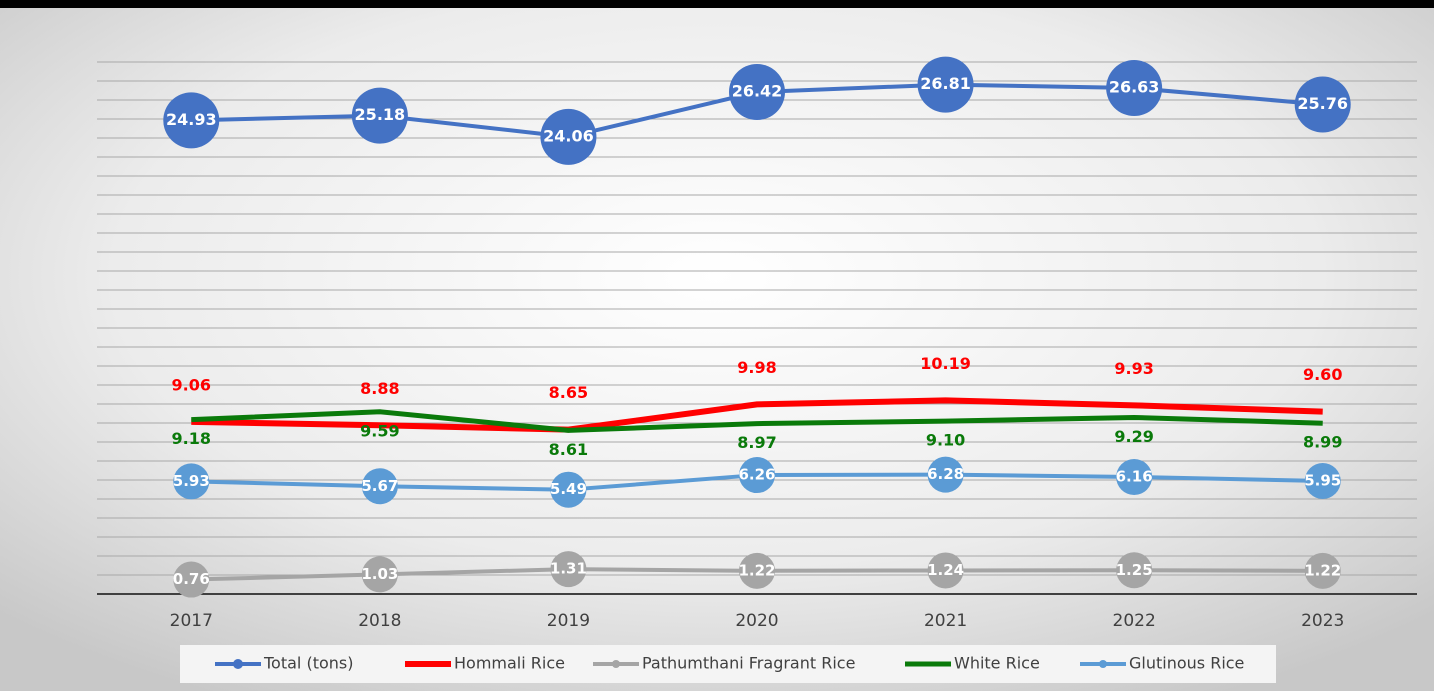  I want to click on data-label: 9.98, so click(756, 367).